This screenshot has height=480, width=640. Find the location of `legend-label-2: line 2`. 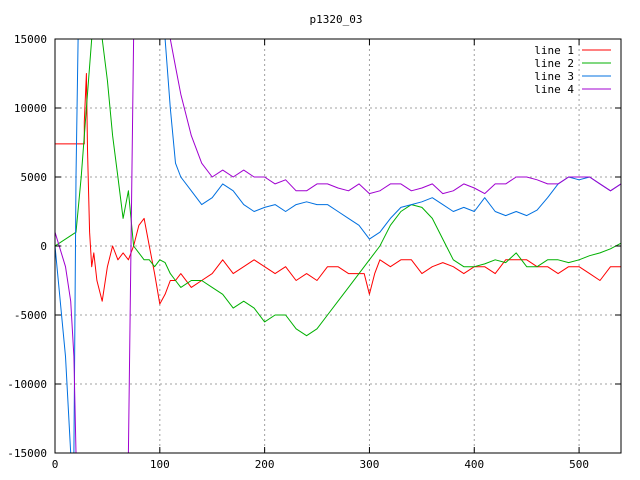

legend-label-2: line 2 is located at coordinates (554, 63).